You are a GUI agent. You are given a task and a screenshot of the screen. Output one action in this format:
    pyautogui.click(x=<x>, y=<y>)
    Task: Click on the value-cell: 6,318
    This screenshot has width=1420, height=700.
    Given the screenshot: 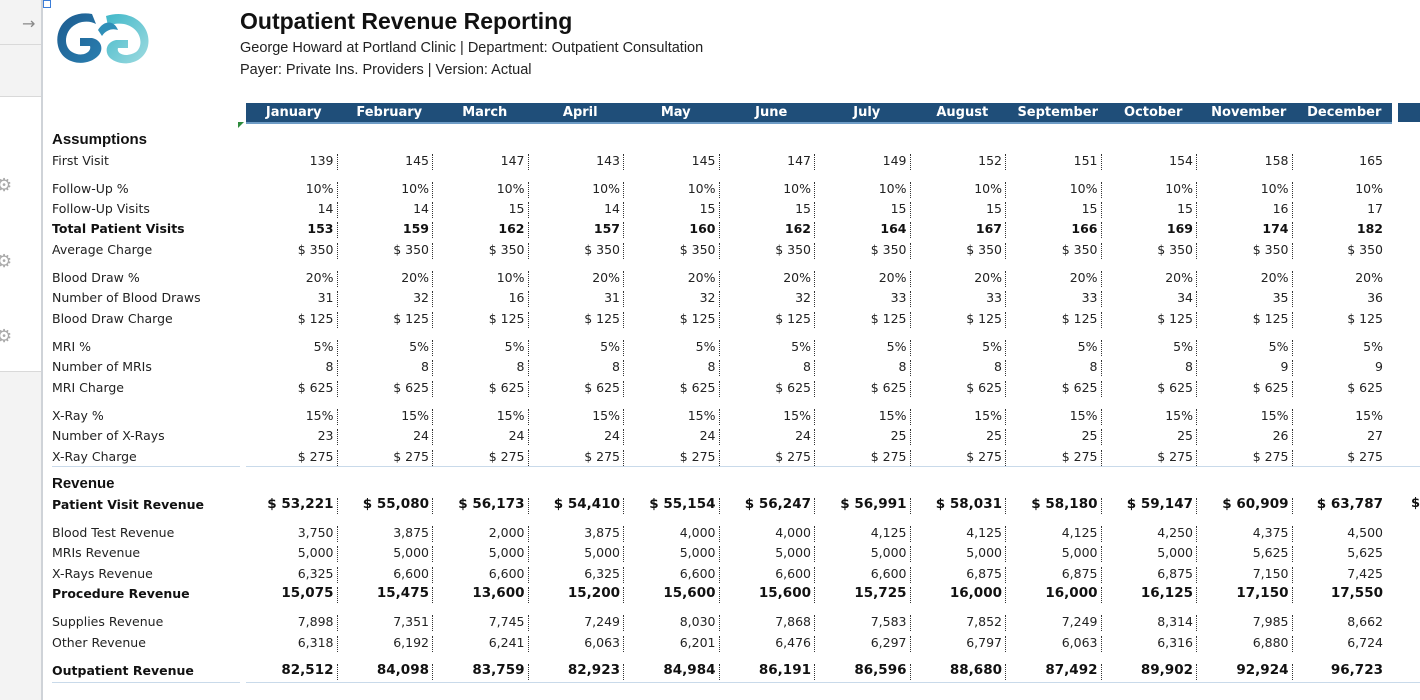 What is the action you would take?
    pyautogui.click(x=315, y=642)
    